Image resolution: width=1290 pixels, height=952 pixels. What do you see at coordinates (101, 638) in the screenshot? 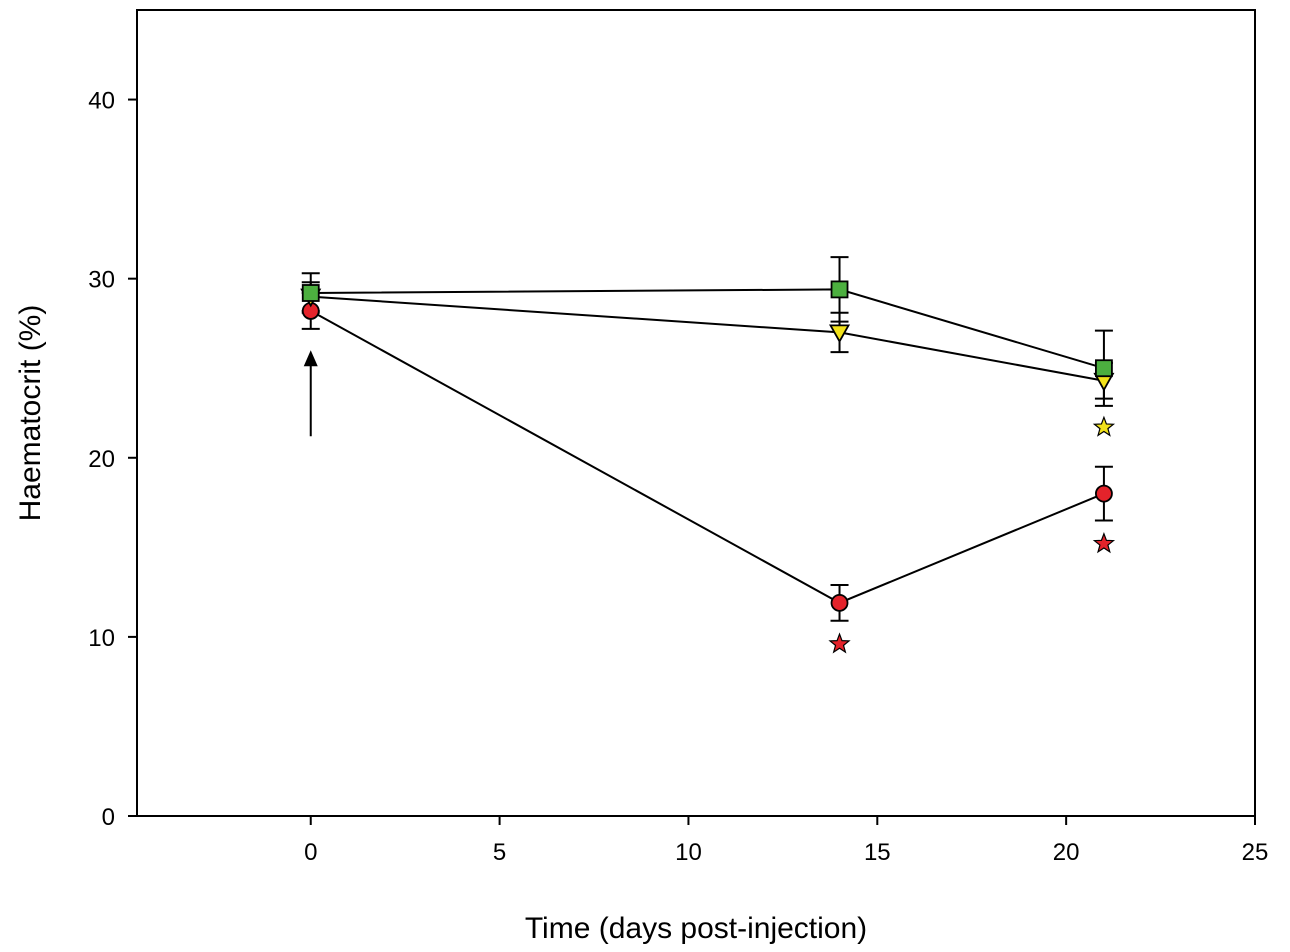
I see `y-tick-label: 10` at bounding box center [101, 638].